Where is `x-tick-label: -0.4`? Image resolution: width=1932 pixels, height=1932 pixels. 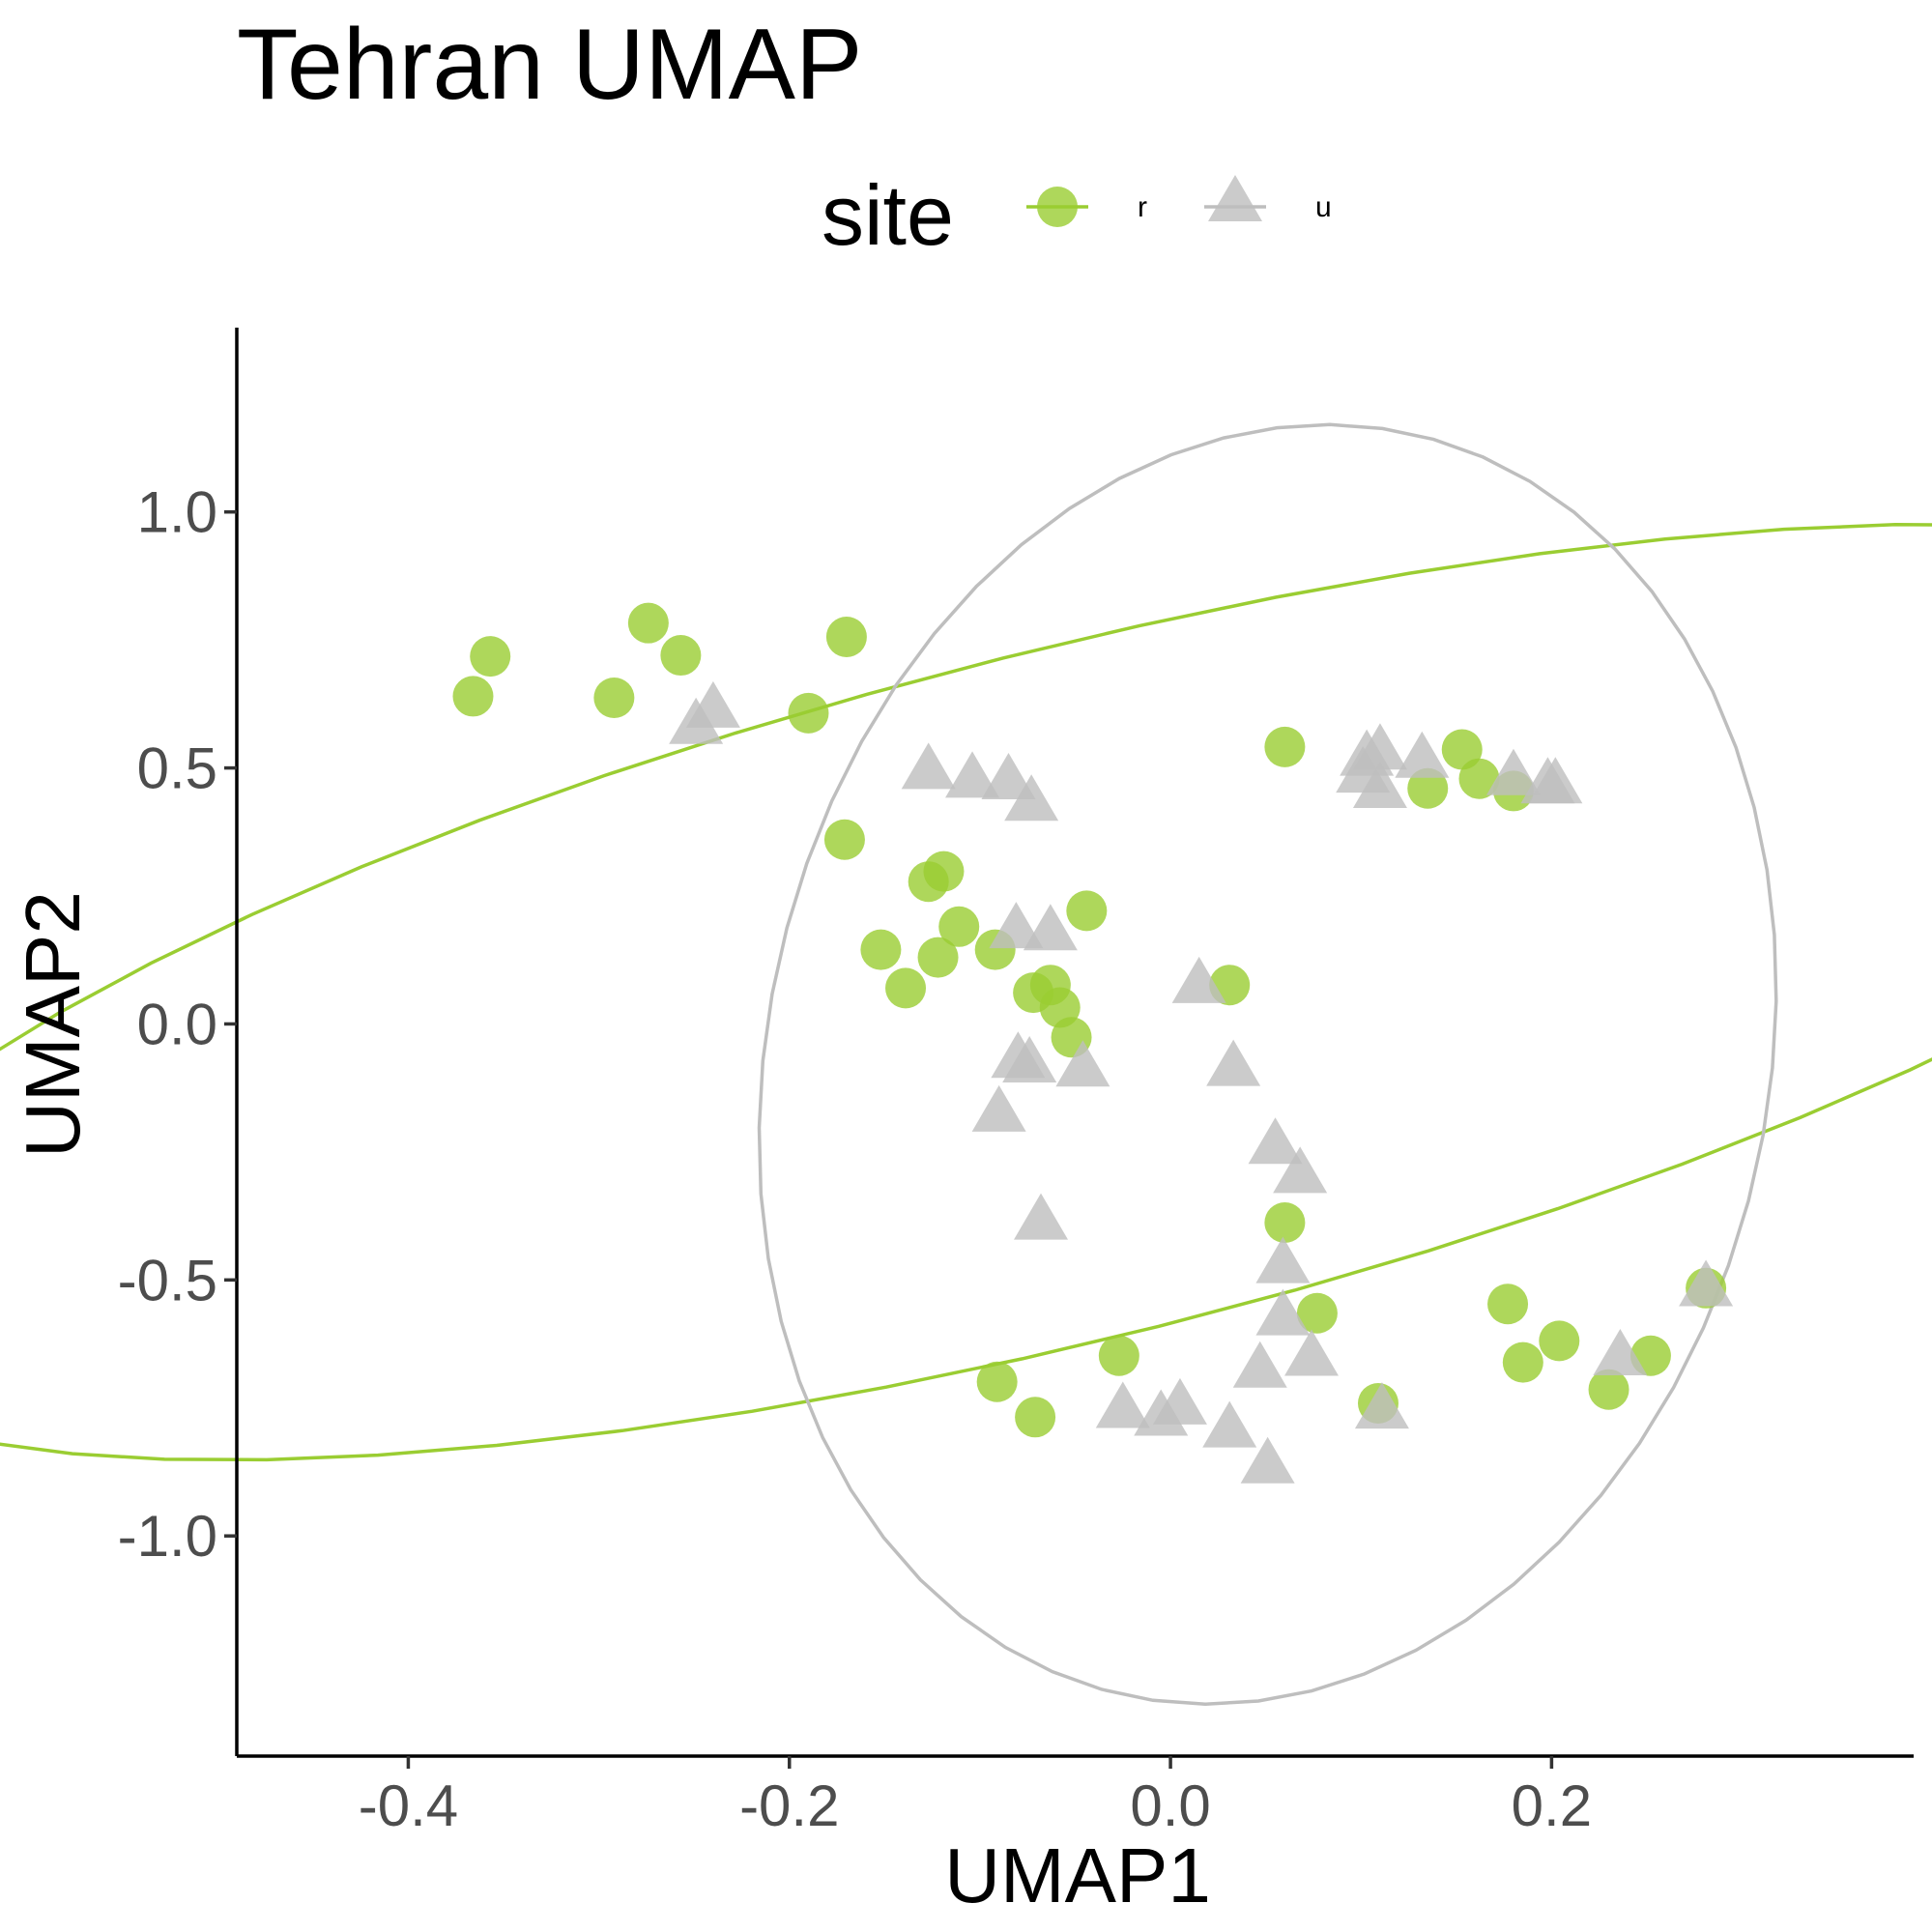
x-tick-label: -0.4 is located at coordinates (408, 1805).